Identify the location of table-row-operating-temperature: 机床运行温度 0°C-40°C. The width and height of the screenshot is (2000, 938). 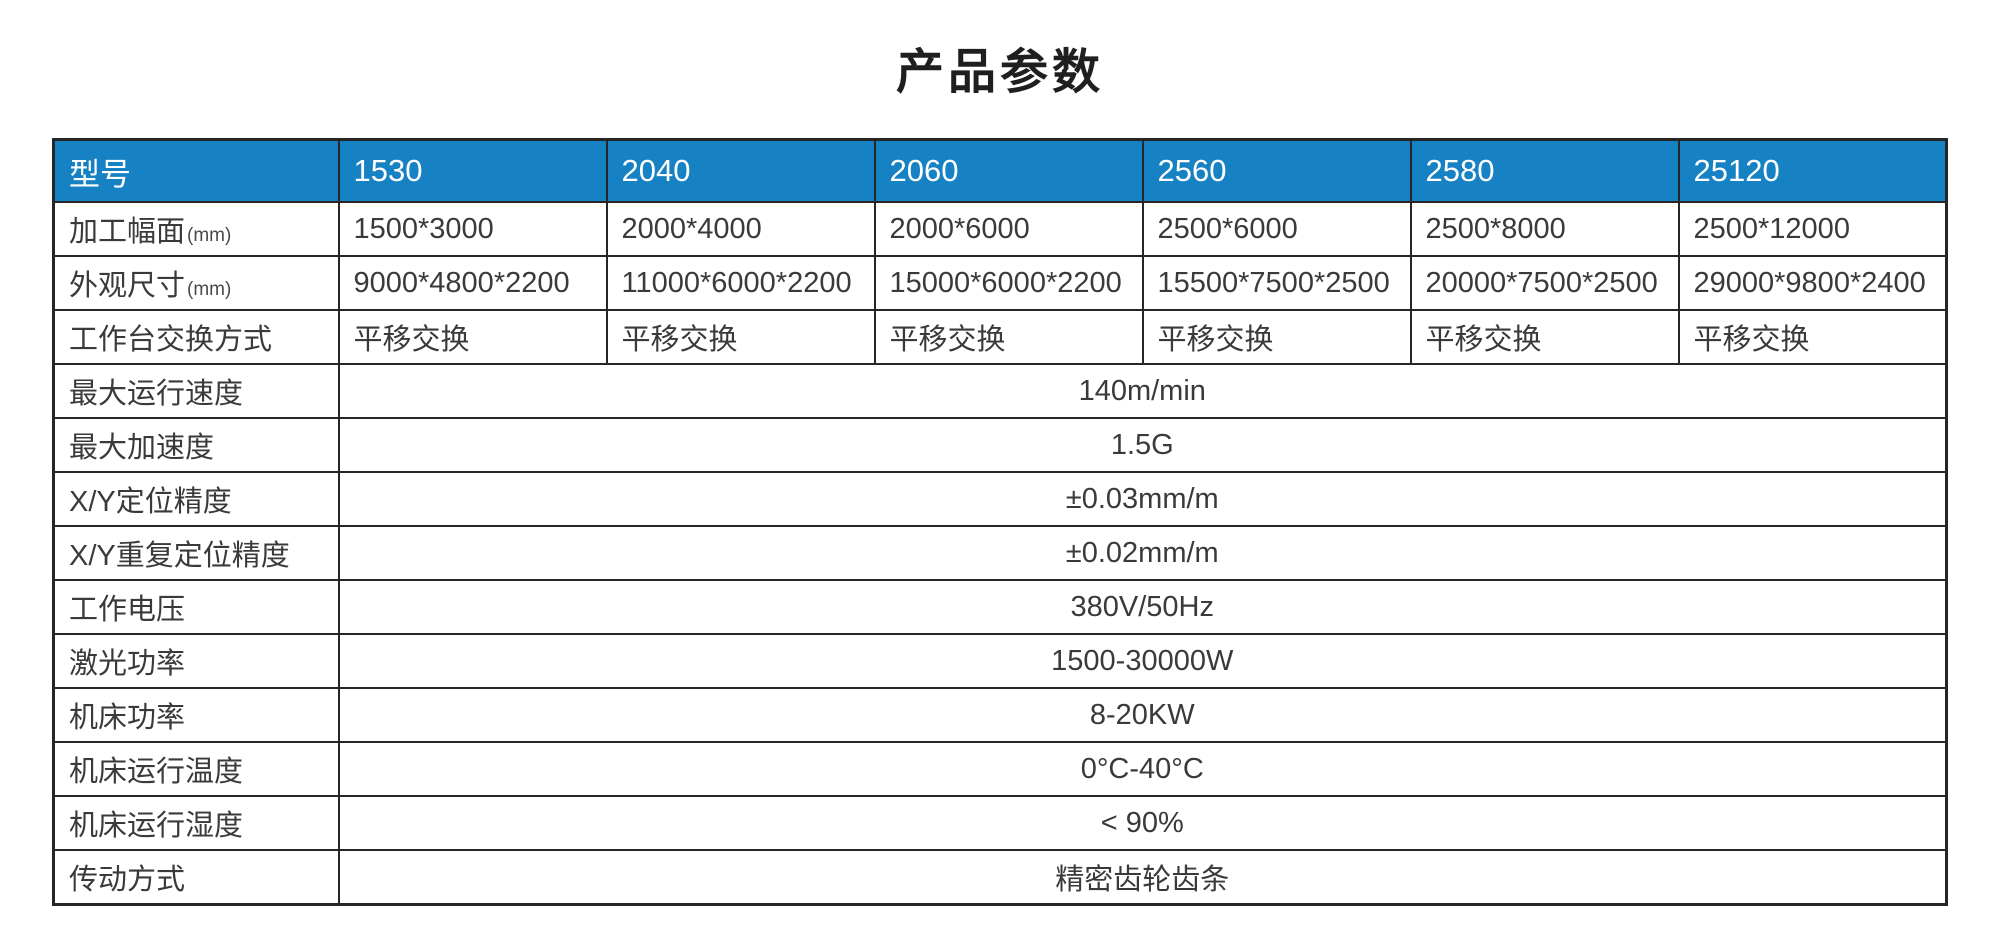
(1000, 769).